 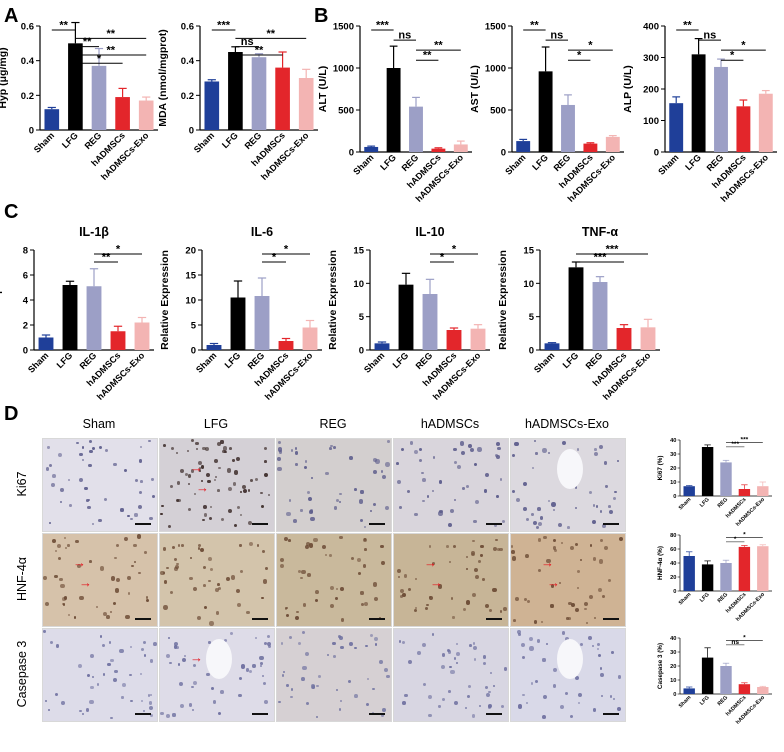 I want to click on significance-label: ns, so click(x=556, y=36).